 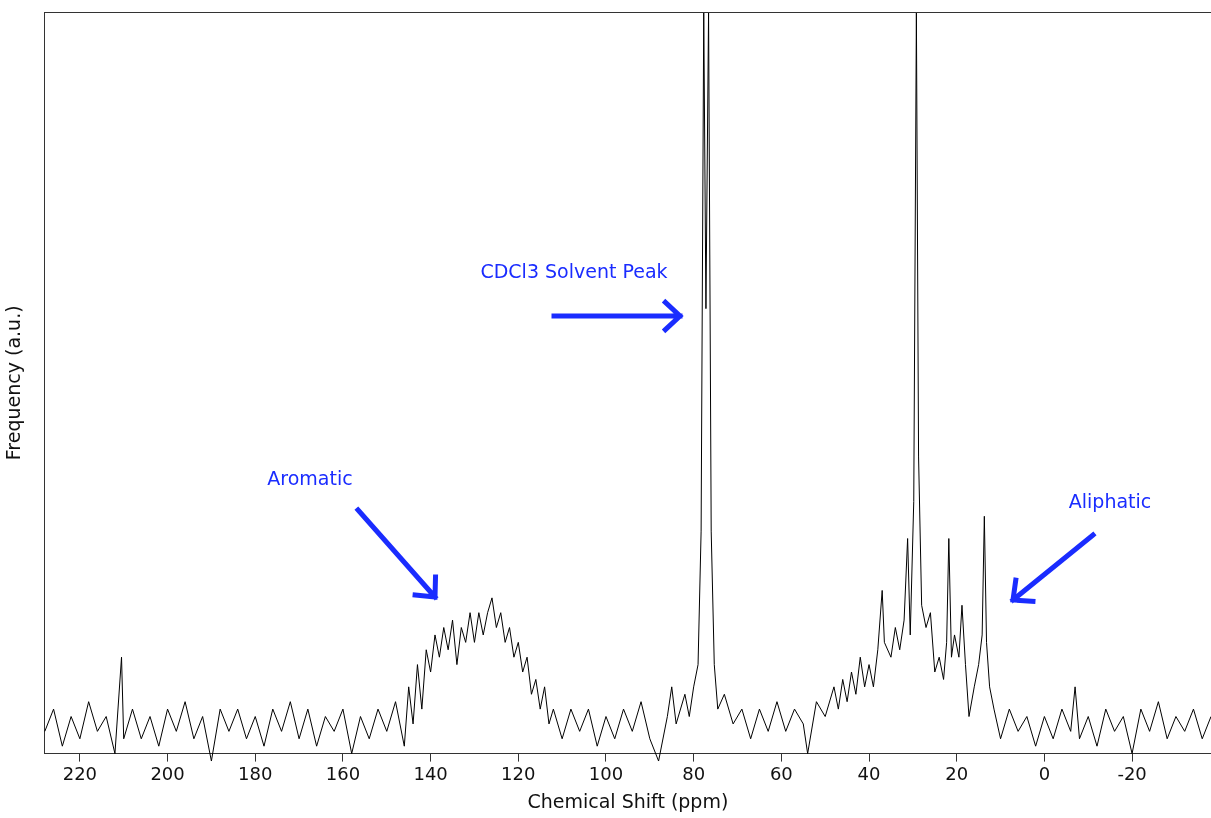 What do you see at coordinates (430, 774) in the screenshot?
I see `x-tick-label: 140` at bounding box center [430, 774].